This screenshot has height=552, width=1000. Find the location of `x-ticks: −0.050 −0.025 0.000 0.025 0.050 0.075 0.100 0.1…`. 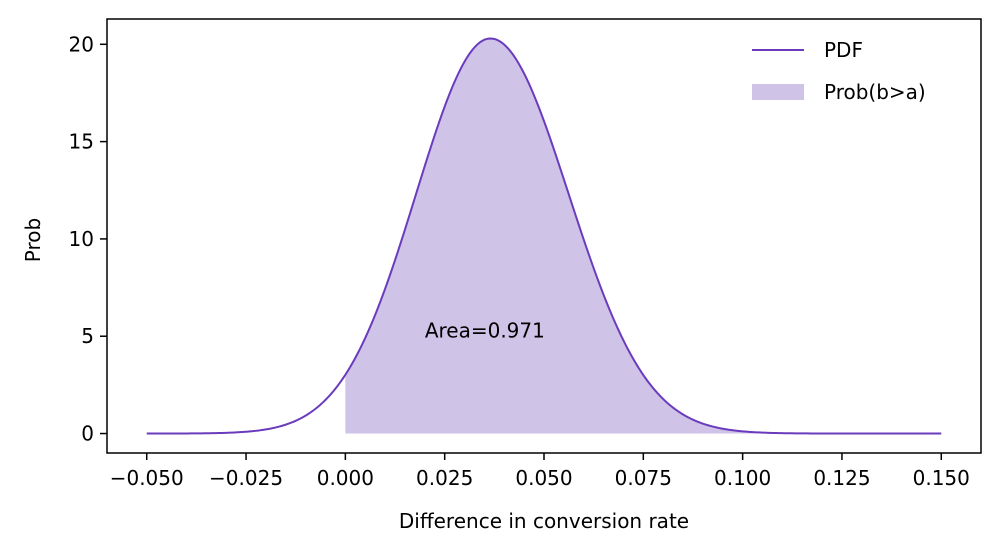

x-ticks: −0.050 −0.025 0.000 0.025 0.050 0.075 0.100 0.1… is located at coordinates (540, 471).